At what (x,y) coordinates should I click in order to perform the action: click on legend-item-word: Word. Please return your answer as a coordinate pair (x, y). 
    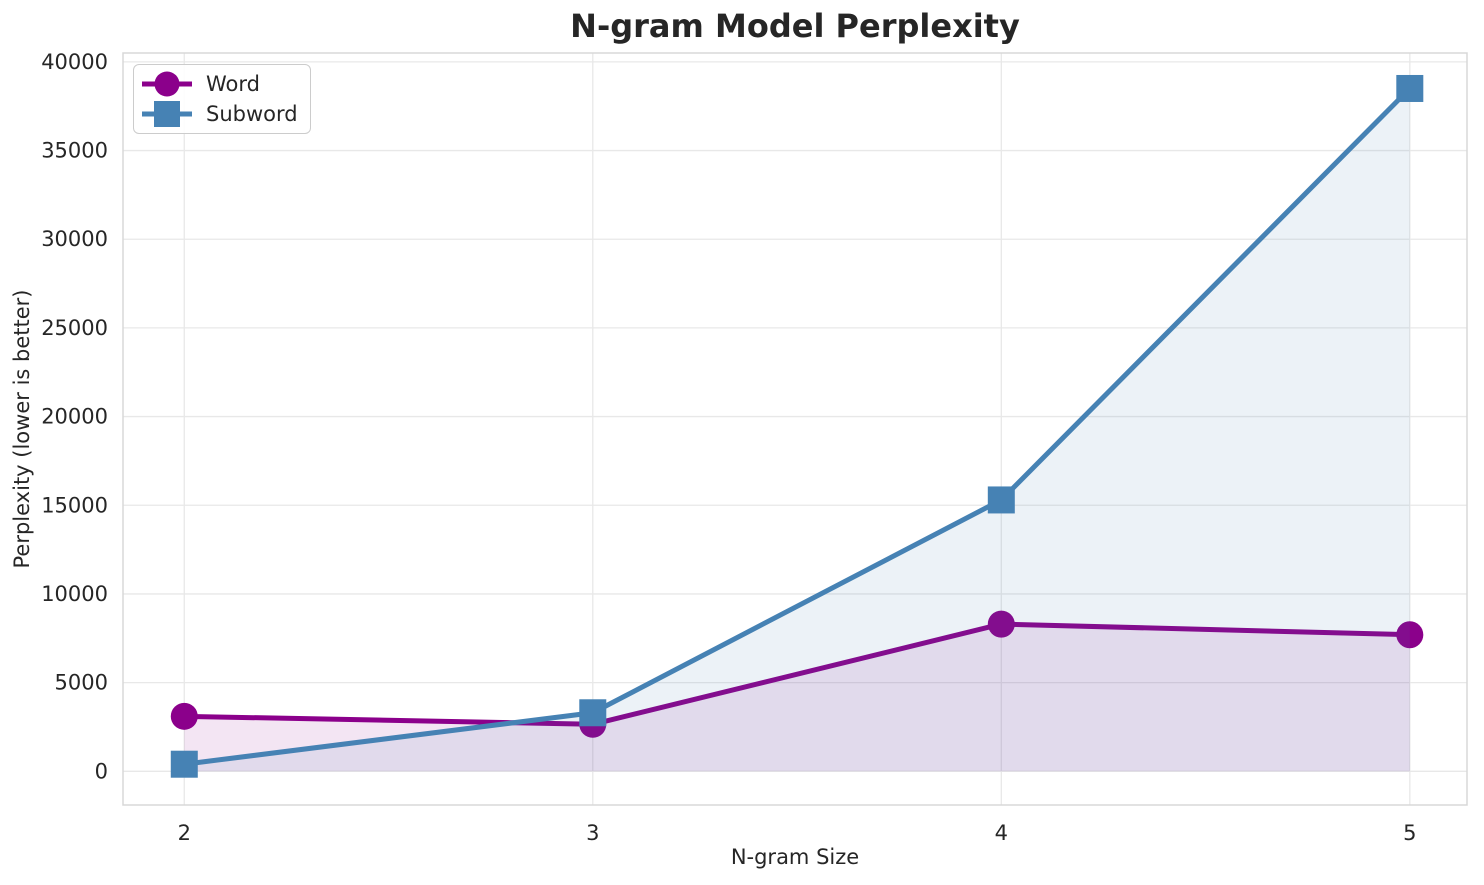
    Looking at the image, I should click on (220, 84).